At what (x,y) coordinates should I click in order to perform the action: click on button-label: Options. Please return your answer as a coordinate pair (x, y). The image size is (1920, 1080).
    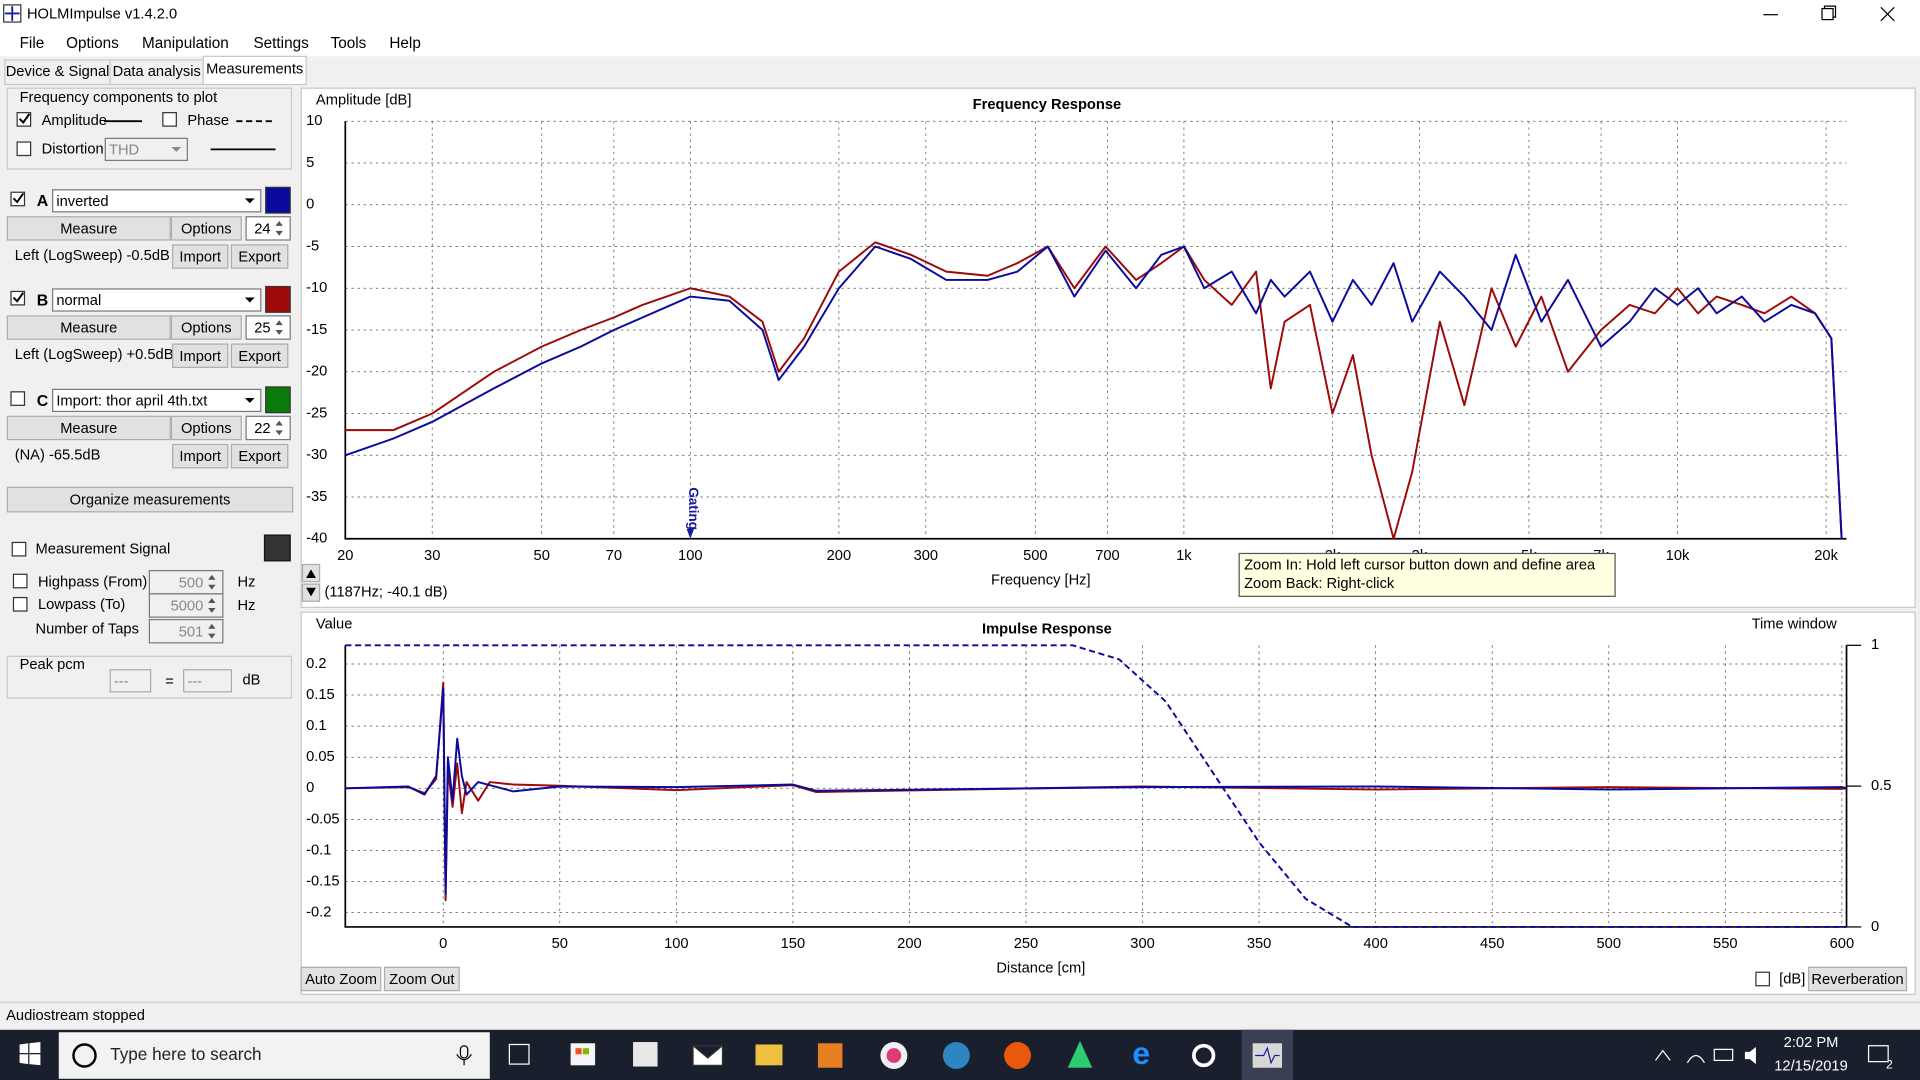
    Looking at the image, I should click on (206, 329).